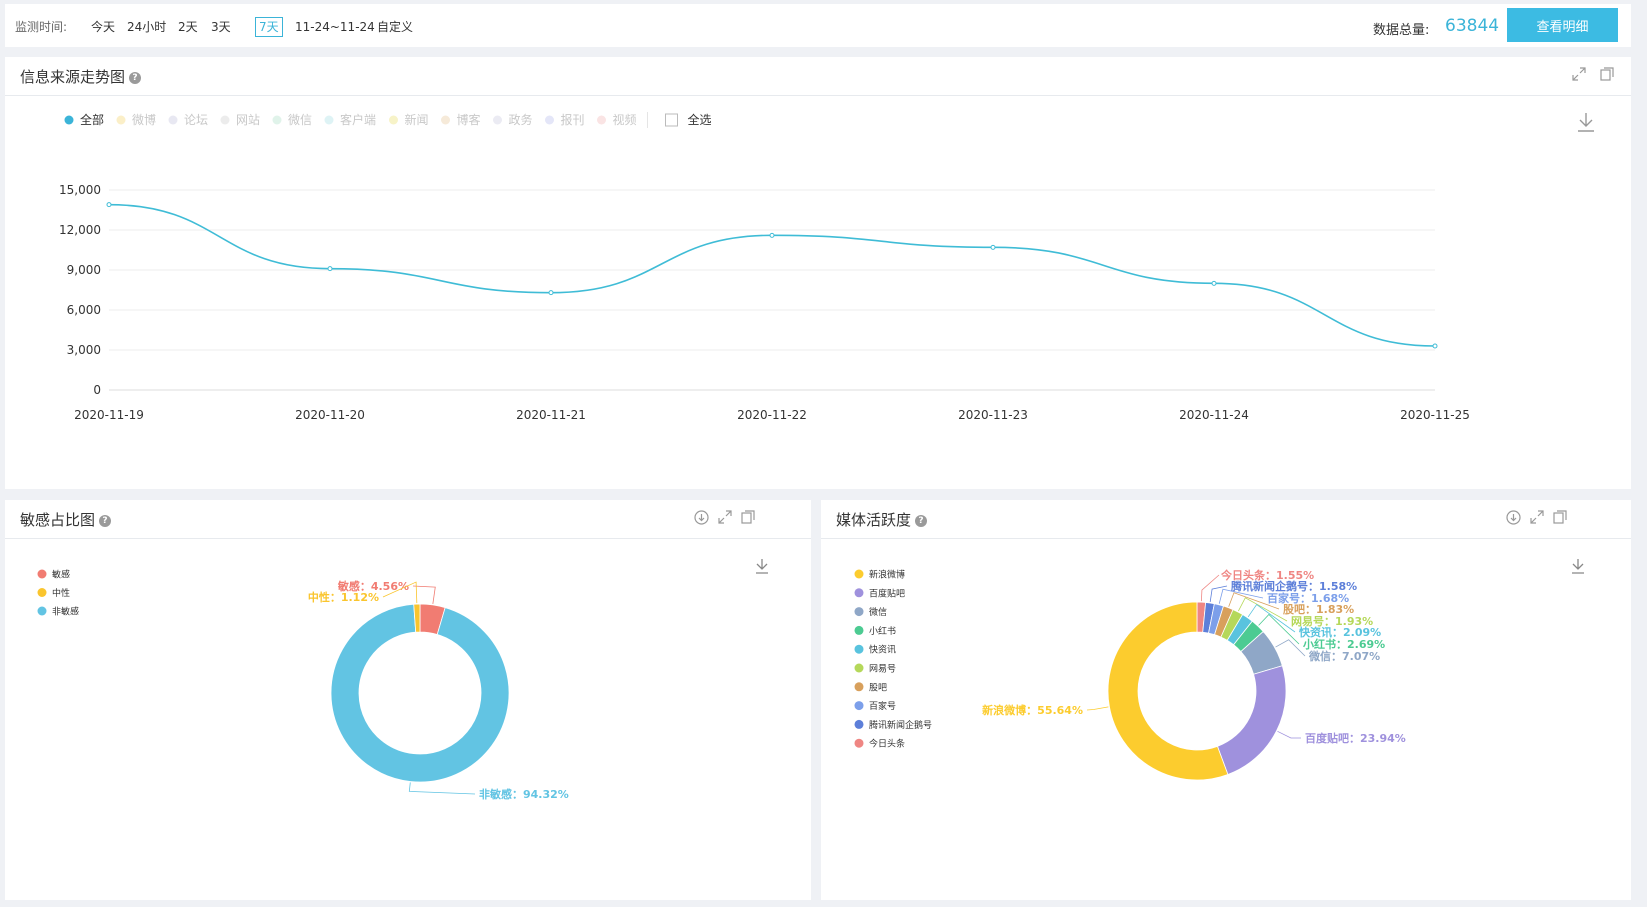 This screenshot has height=907, width=1647. What do you see at coordinates (409, 119) in the screenshot?
I see `legend-item-6: 新闻` at bounding box center [409, 119].